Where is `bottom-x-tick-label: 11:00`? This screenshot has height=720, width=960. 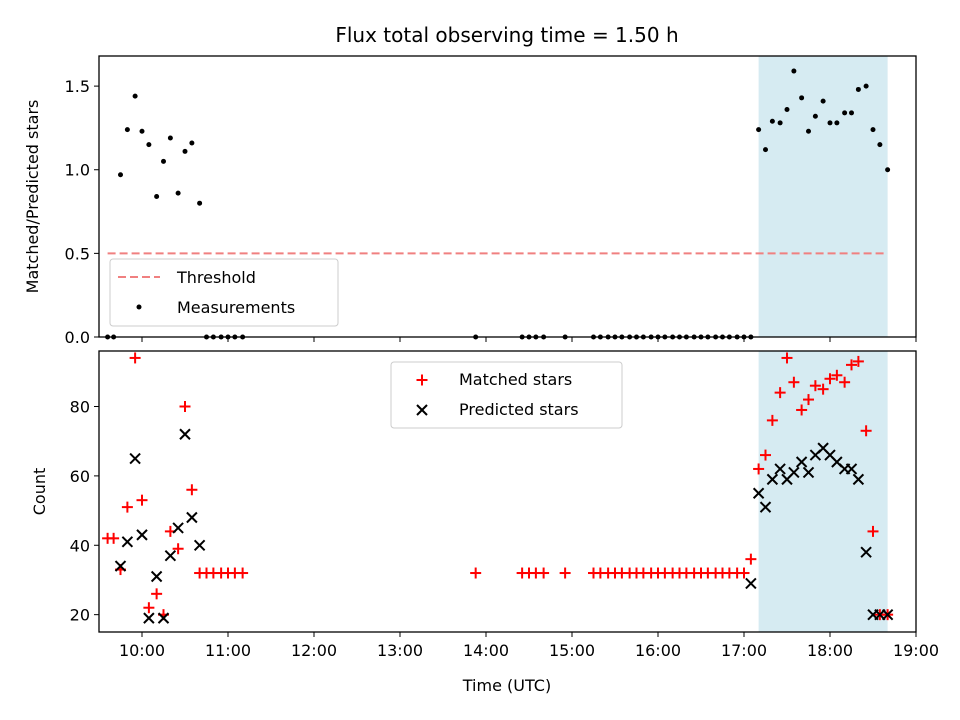
bottom-x-tick-label: 11:00 is located at coordinates (228, 650).